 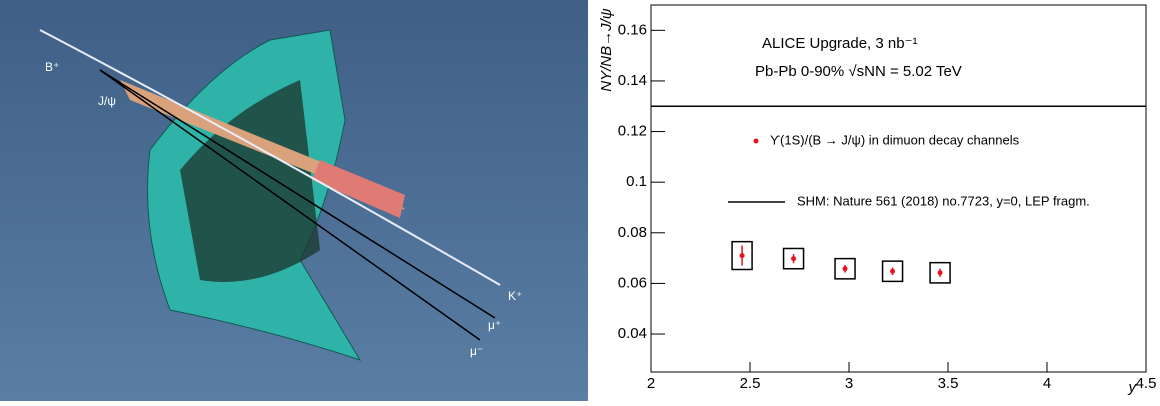 I want to click on illustration-label: J/ψ, so click(x=107, y=101).